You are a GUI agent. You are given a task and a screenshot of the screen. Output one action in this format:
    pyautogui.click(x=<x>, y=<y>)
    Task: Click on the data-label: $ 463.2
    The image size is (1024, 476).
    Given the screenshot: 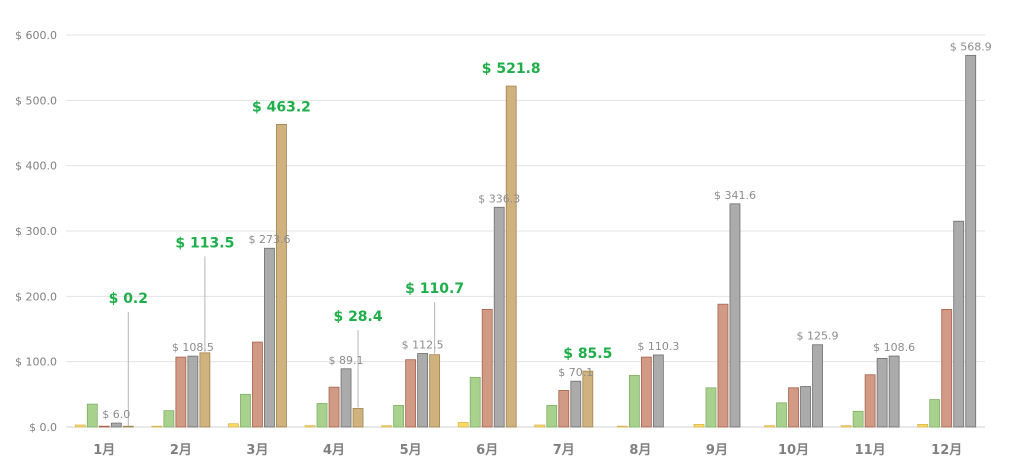 What is the action you would take?
    pyautogui.click(x=281, y=107)
    